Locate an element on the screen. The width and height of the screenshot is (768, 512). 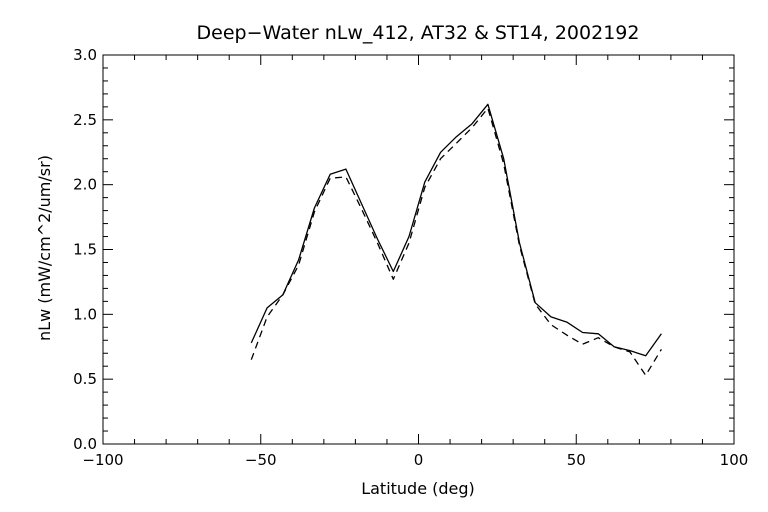
y-tick-label: 1.5 is located at coordinates (85, 250).